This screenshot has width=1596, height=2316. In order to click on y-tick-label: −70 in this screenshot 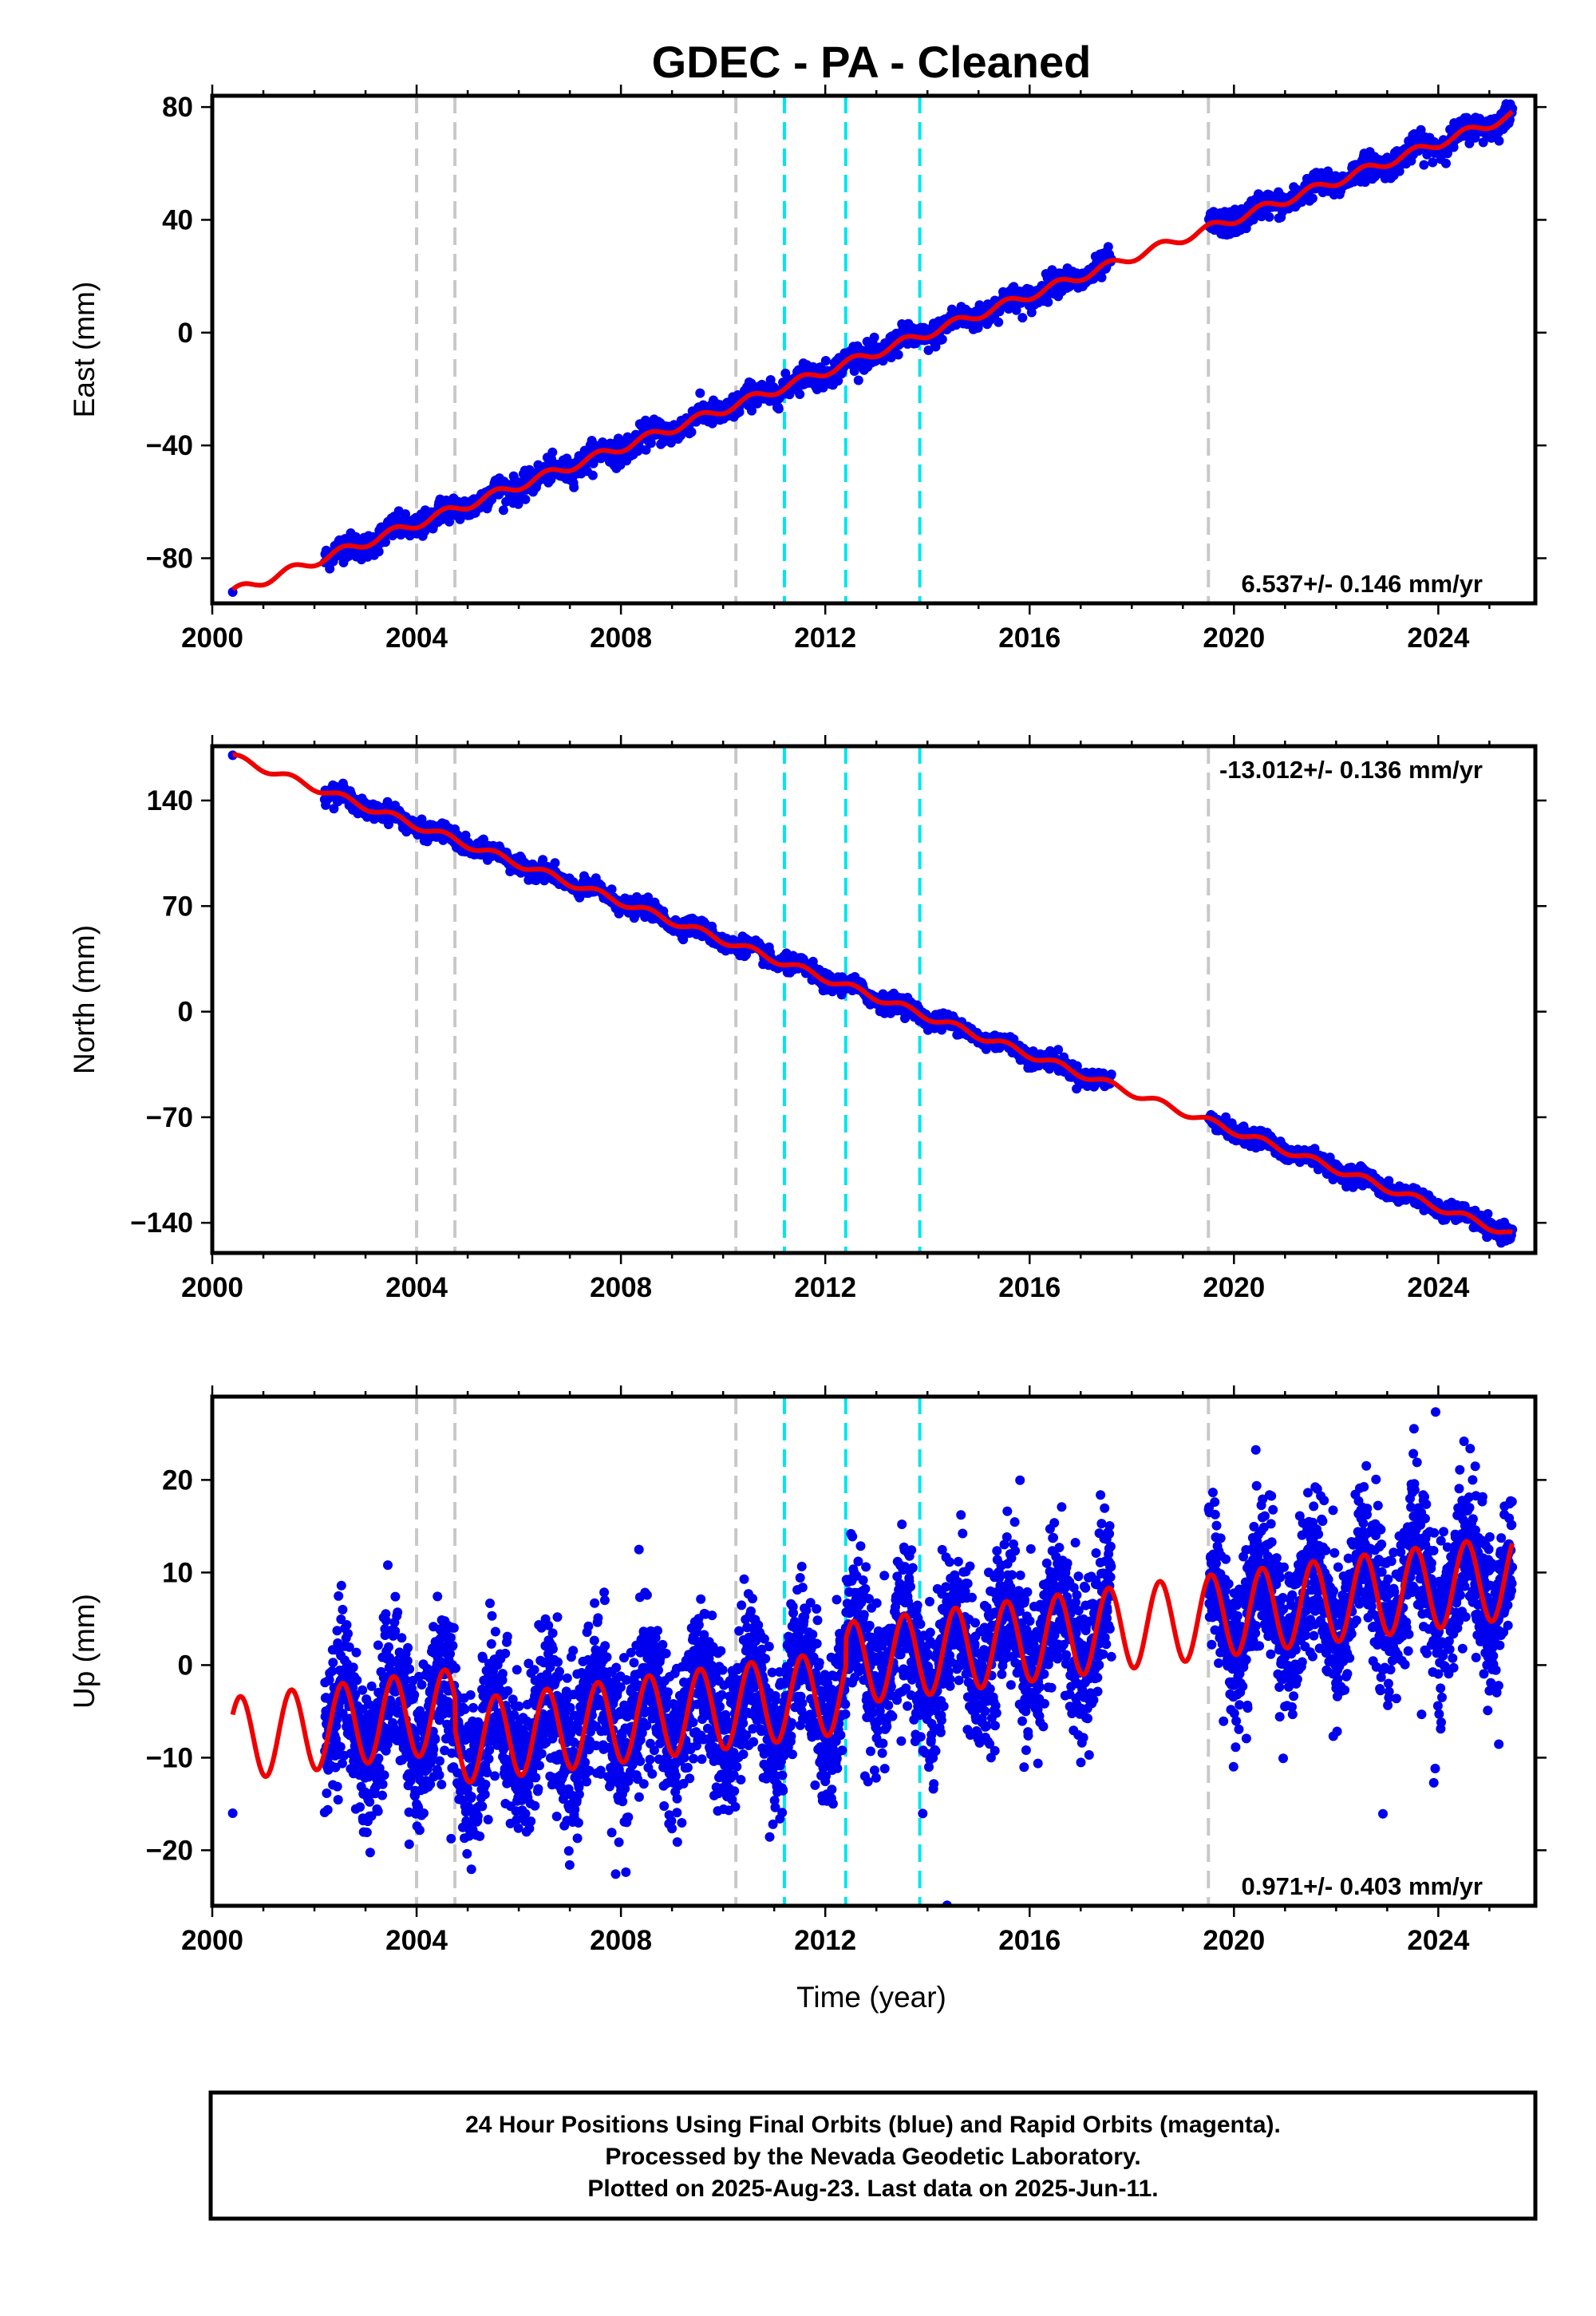, I will do `click(169, 1117)`.